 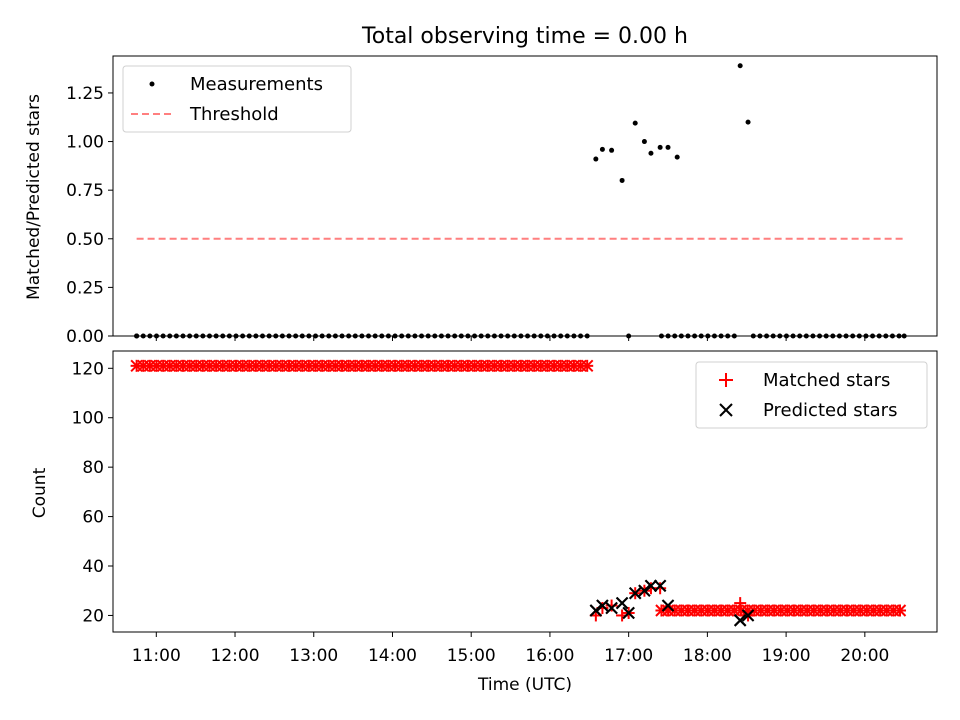 I want to click on x-tick-label: 15:00, so click(x=471, y=656).